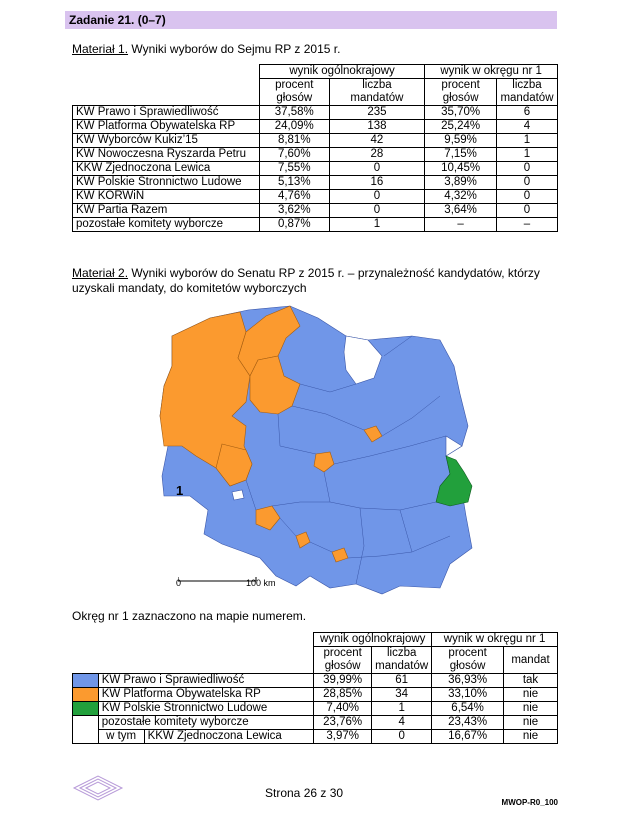 This screenshot has width=625, height=833. Describe the element at coordinates (269, 341) in the screenshot. I see `map-region-po-n` at that location.